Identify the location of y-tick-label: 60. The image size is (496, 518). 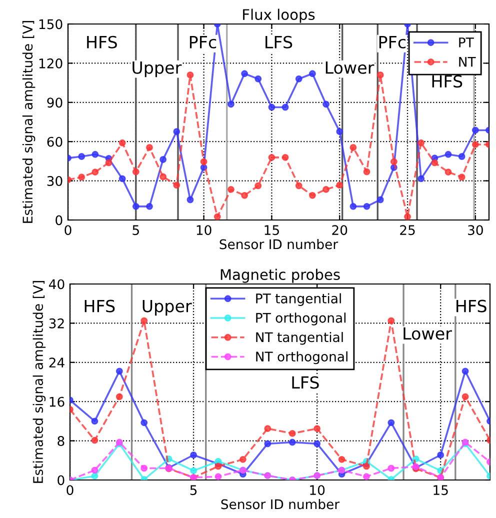
(54, 141).